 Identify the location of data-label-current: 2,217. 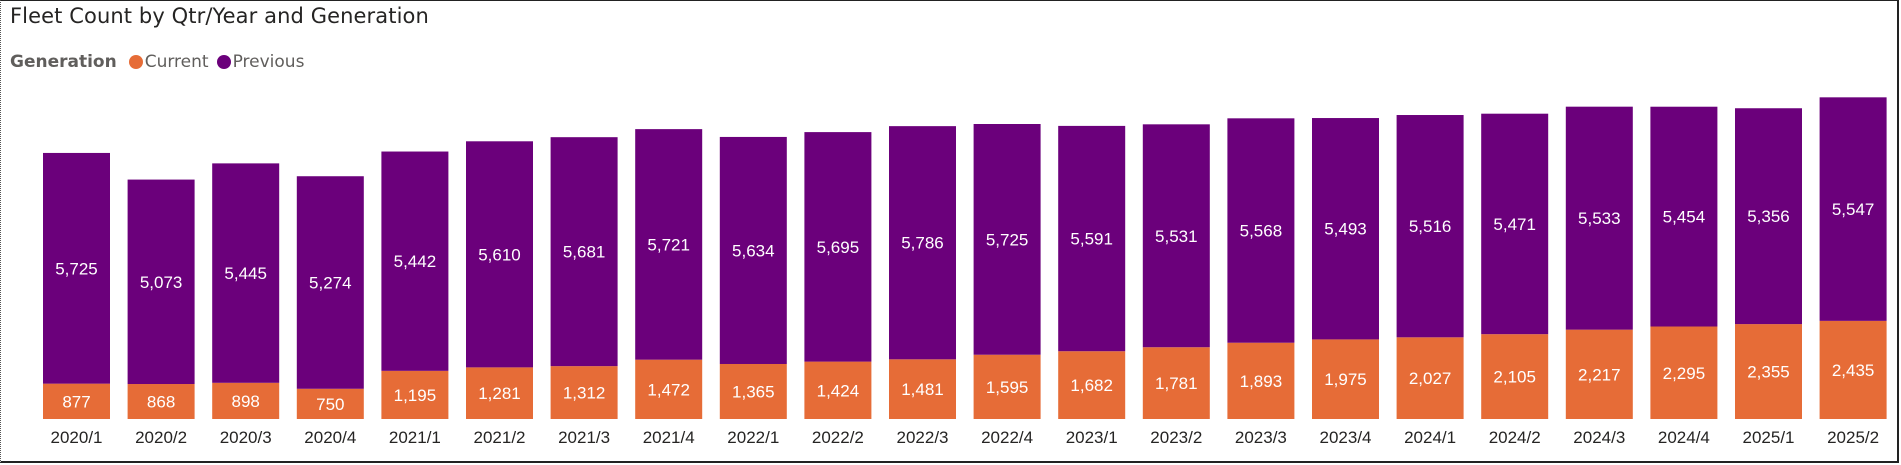
(1599, 374).